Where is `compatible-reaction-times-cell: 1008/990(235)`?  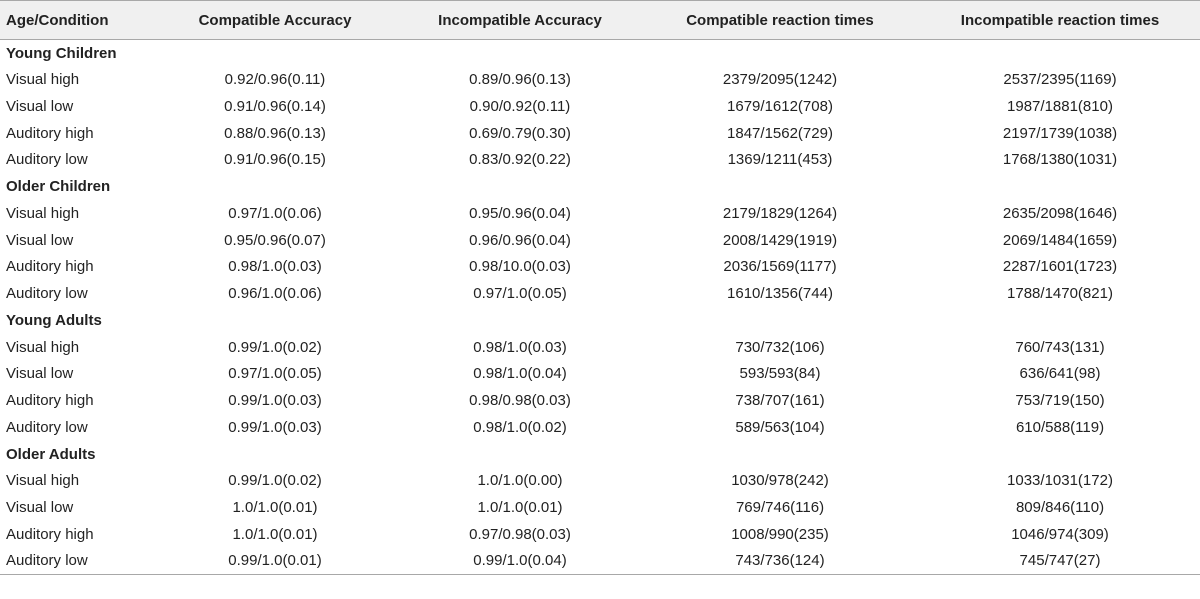
compatible-reaction-times-cell: 1008/990(235) is located at coordinates (780, 534).